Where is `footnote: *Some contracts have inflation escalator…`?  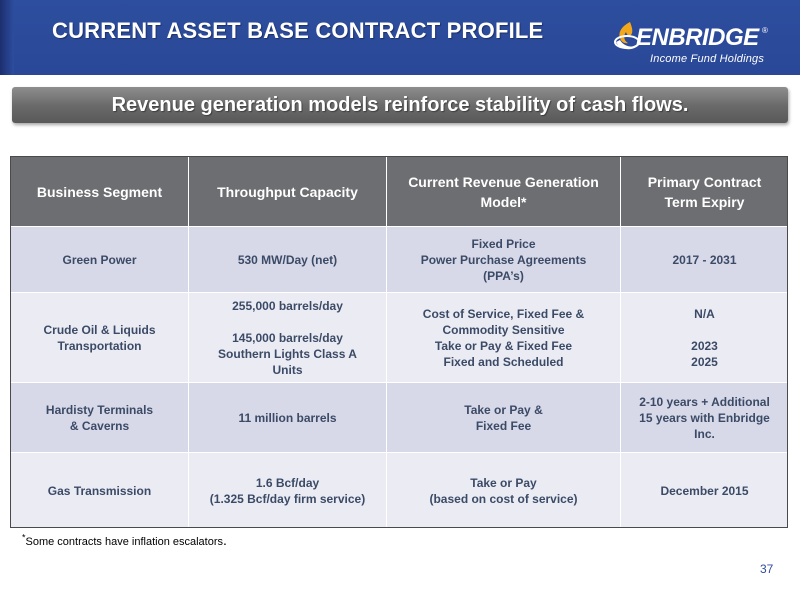
footnote: *Some contracts have inflation escalator… is located at coordinates (124, 540).